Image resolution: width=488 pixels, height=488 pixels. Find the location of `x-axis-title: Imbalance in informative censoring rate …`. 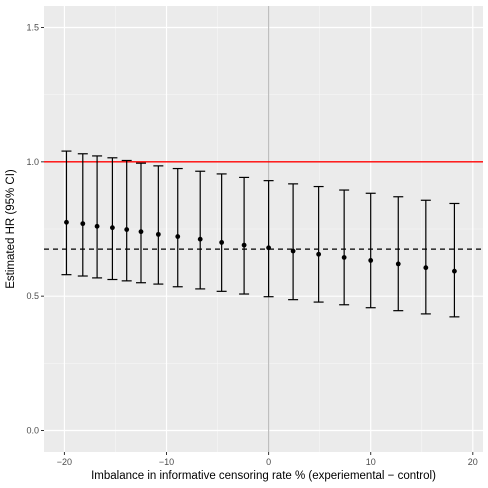

x-axis-title: Imbalance in informative censoring rate … is located at coordinates (263, 476).